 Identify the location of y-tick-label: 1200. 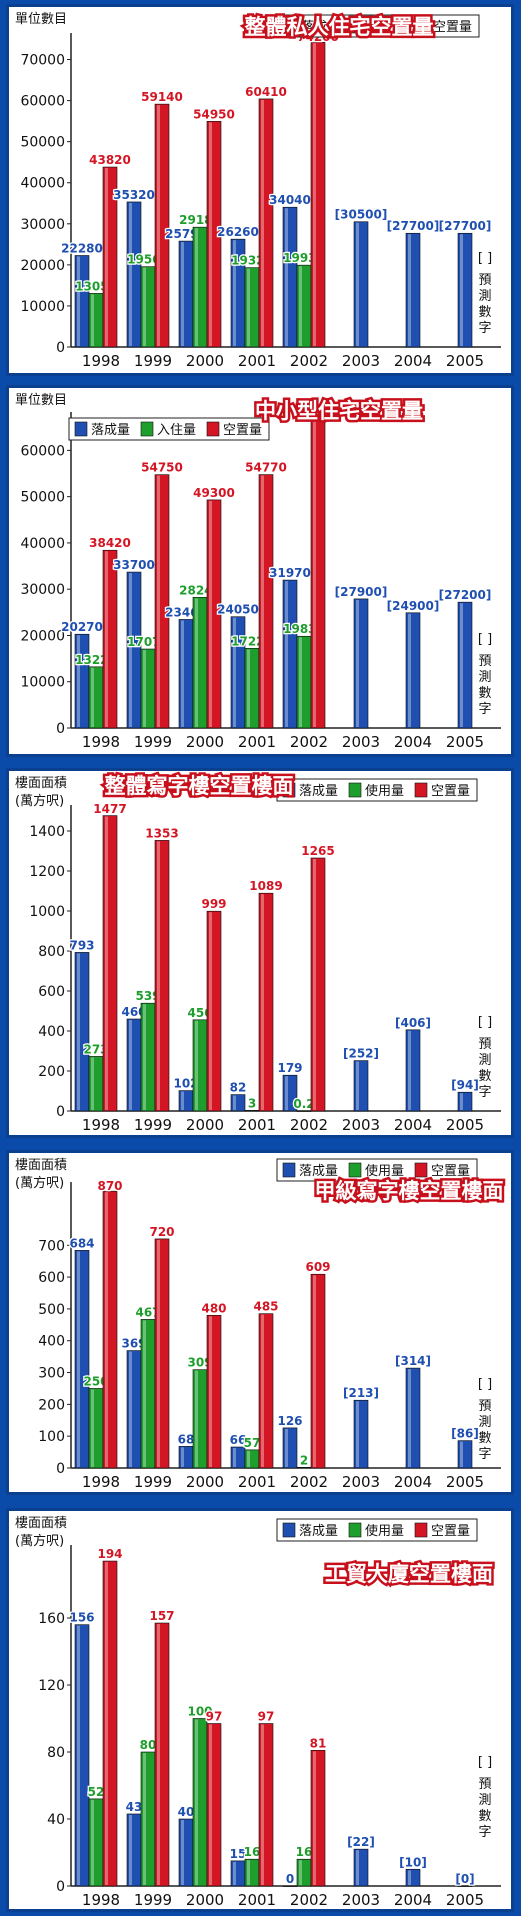
(47, 872).